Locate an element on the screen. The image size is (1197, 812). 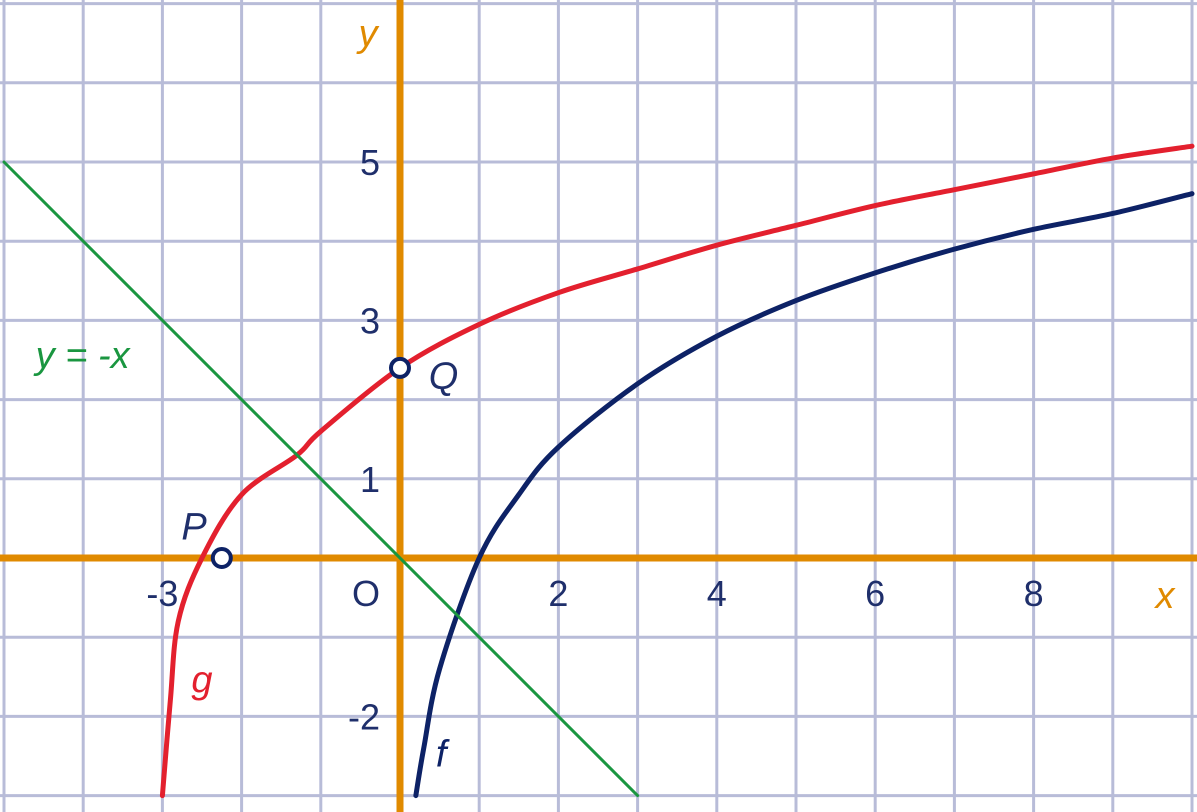
y-tick-label: 1 is located at coordinates (370, 479).